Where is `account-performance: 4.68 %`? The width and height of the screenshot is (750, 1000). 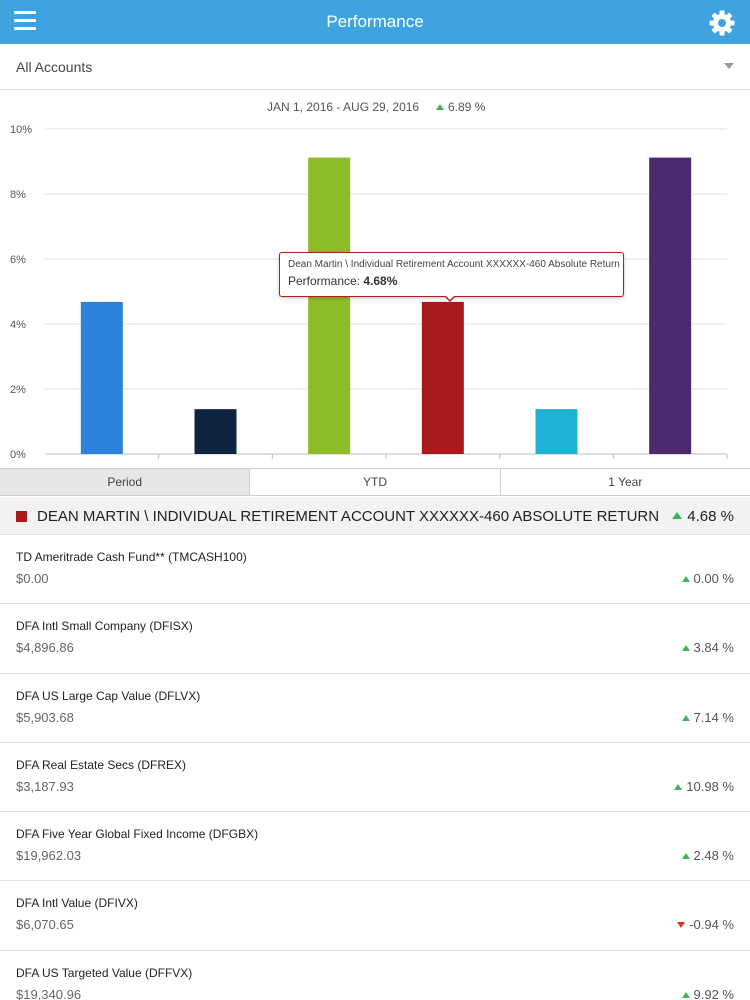
account-performance: 4.68 % is located at coordinates (703, 516).